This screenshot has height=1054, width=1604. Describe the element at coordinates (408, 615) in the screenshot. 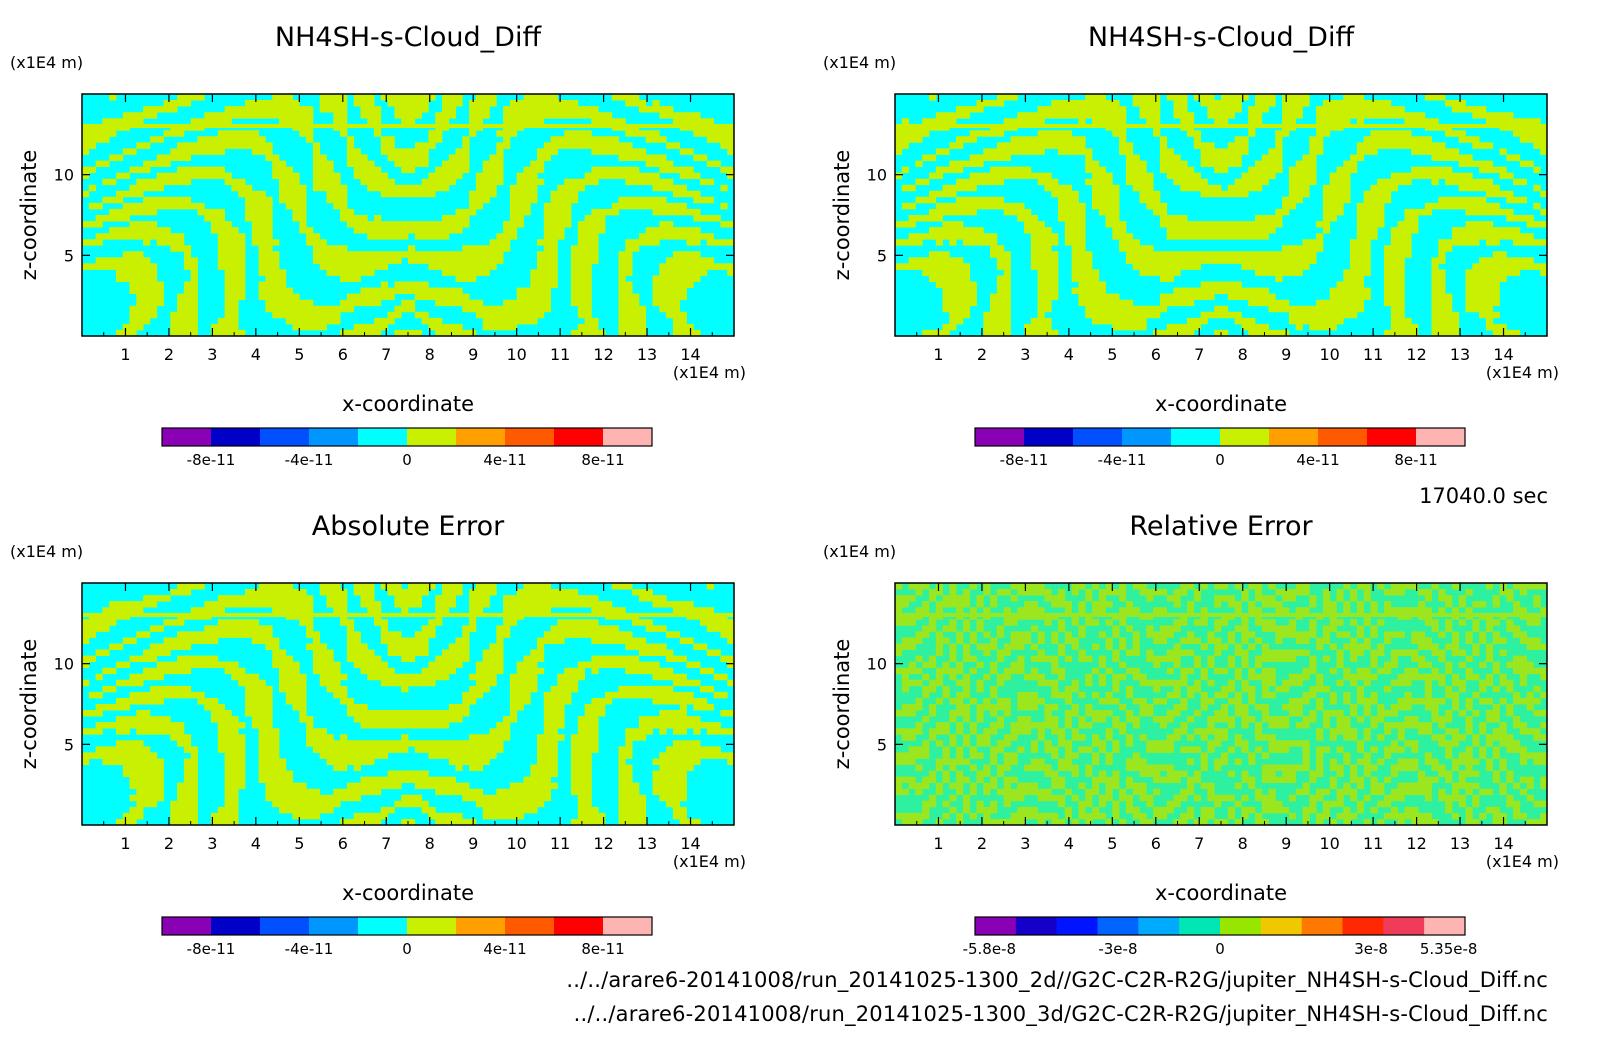

I see `heatmap-band` at that location.